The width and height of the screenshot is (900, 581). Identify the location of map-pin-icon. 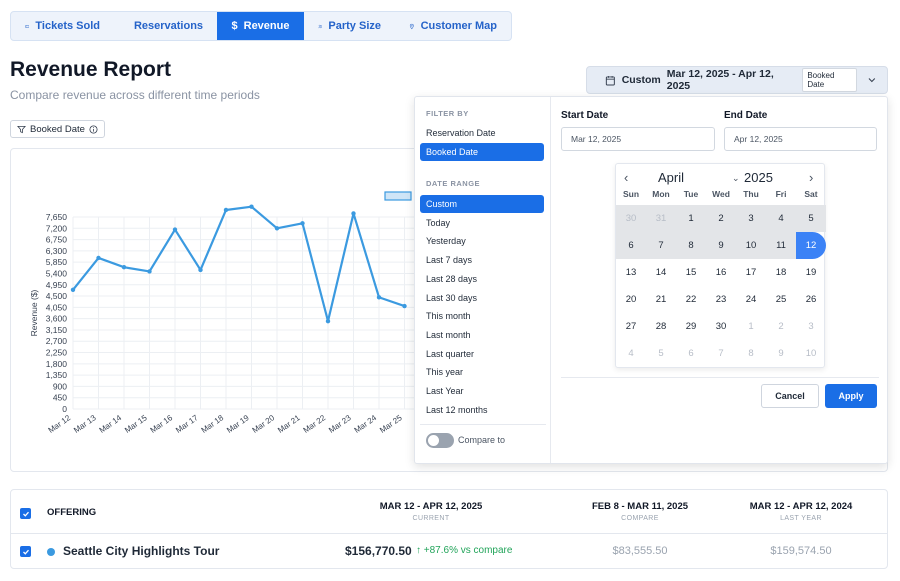
(411, 26).